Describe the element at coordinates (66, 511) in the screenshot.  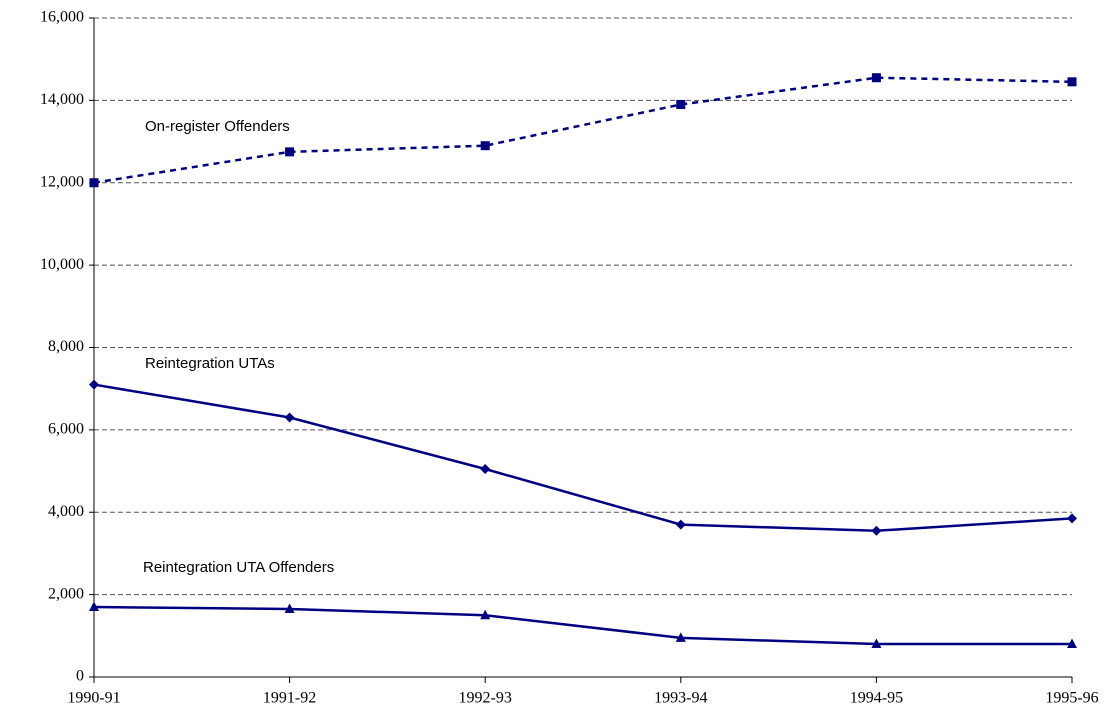
I see `y-tick-label: 4,000` at that location.